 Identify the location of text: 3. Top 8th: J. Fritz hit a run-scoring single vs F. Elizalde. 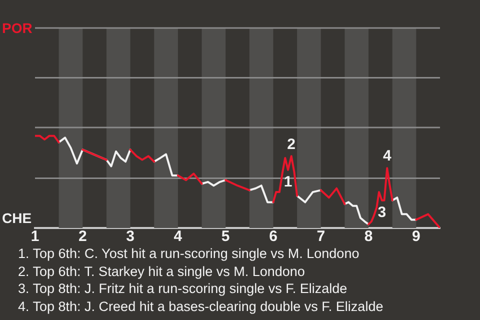
(183, 289).